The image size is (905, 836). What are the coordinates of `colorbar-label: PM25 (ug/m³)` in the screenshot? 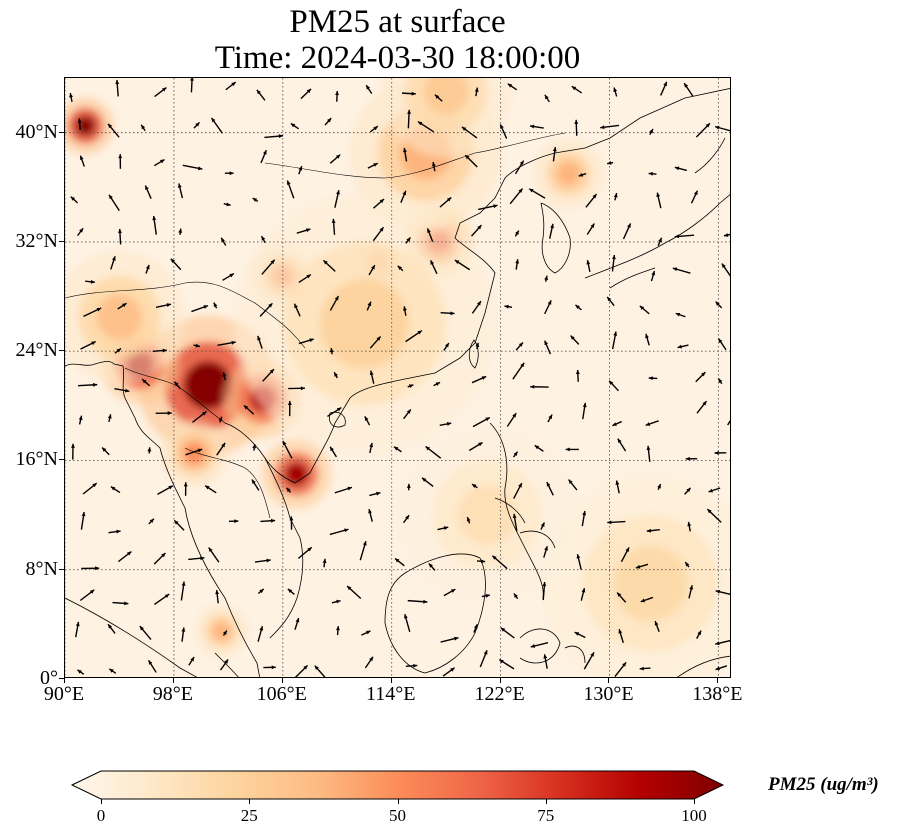 It's located at (823, 784).